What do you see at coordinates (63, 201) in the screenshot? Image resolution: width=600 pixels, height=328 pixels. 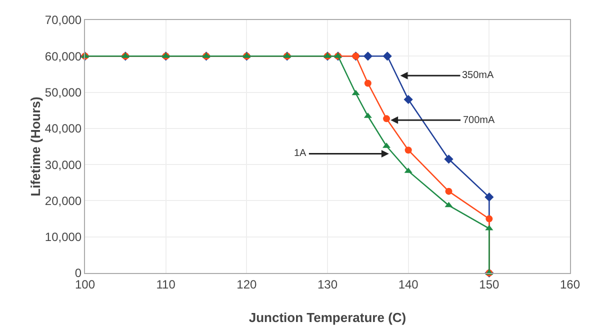 I see `y-tick-label: 20,000` at bounding box center [63, 201].